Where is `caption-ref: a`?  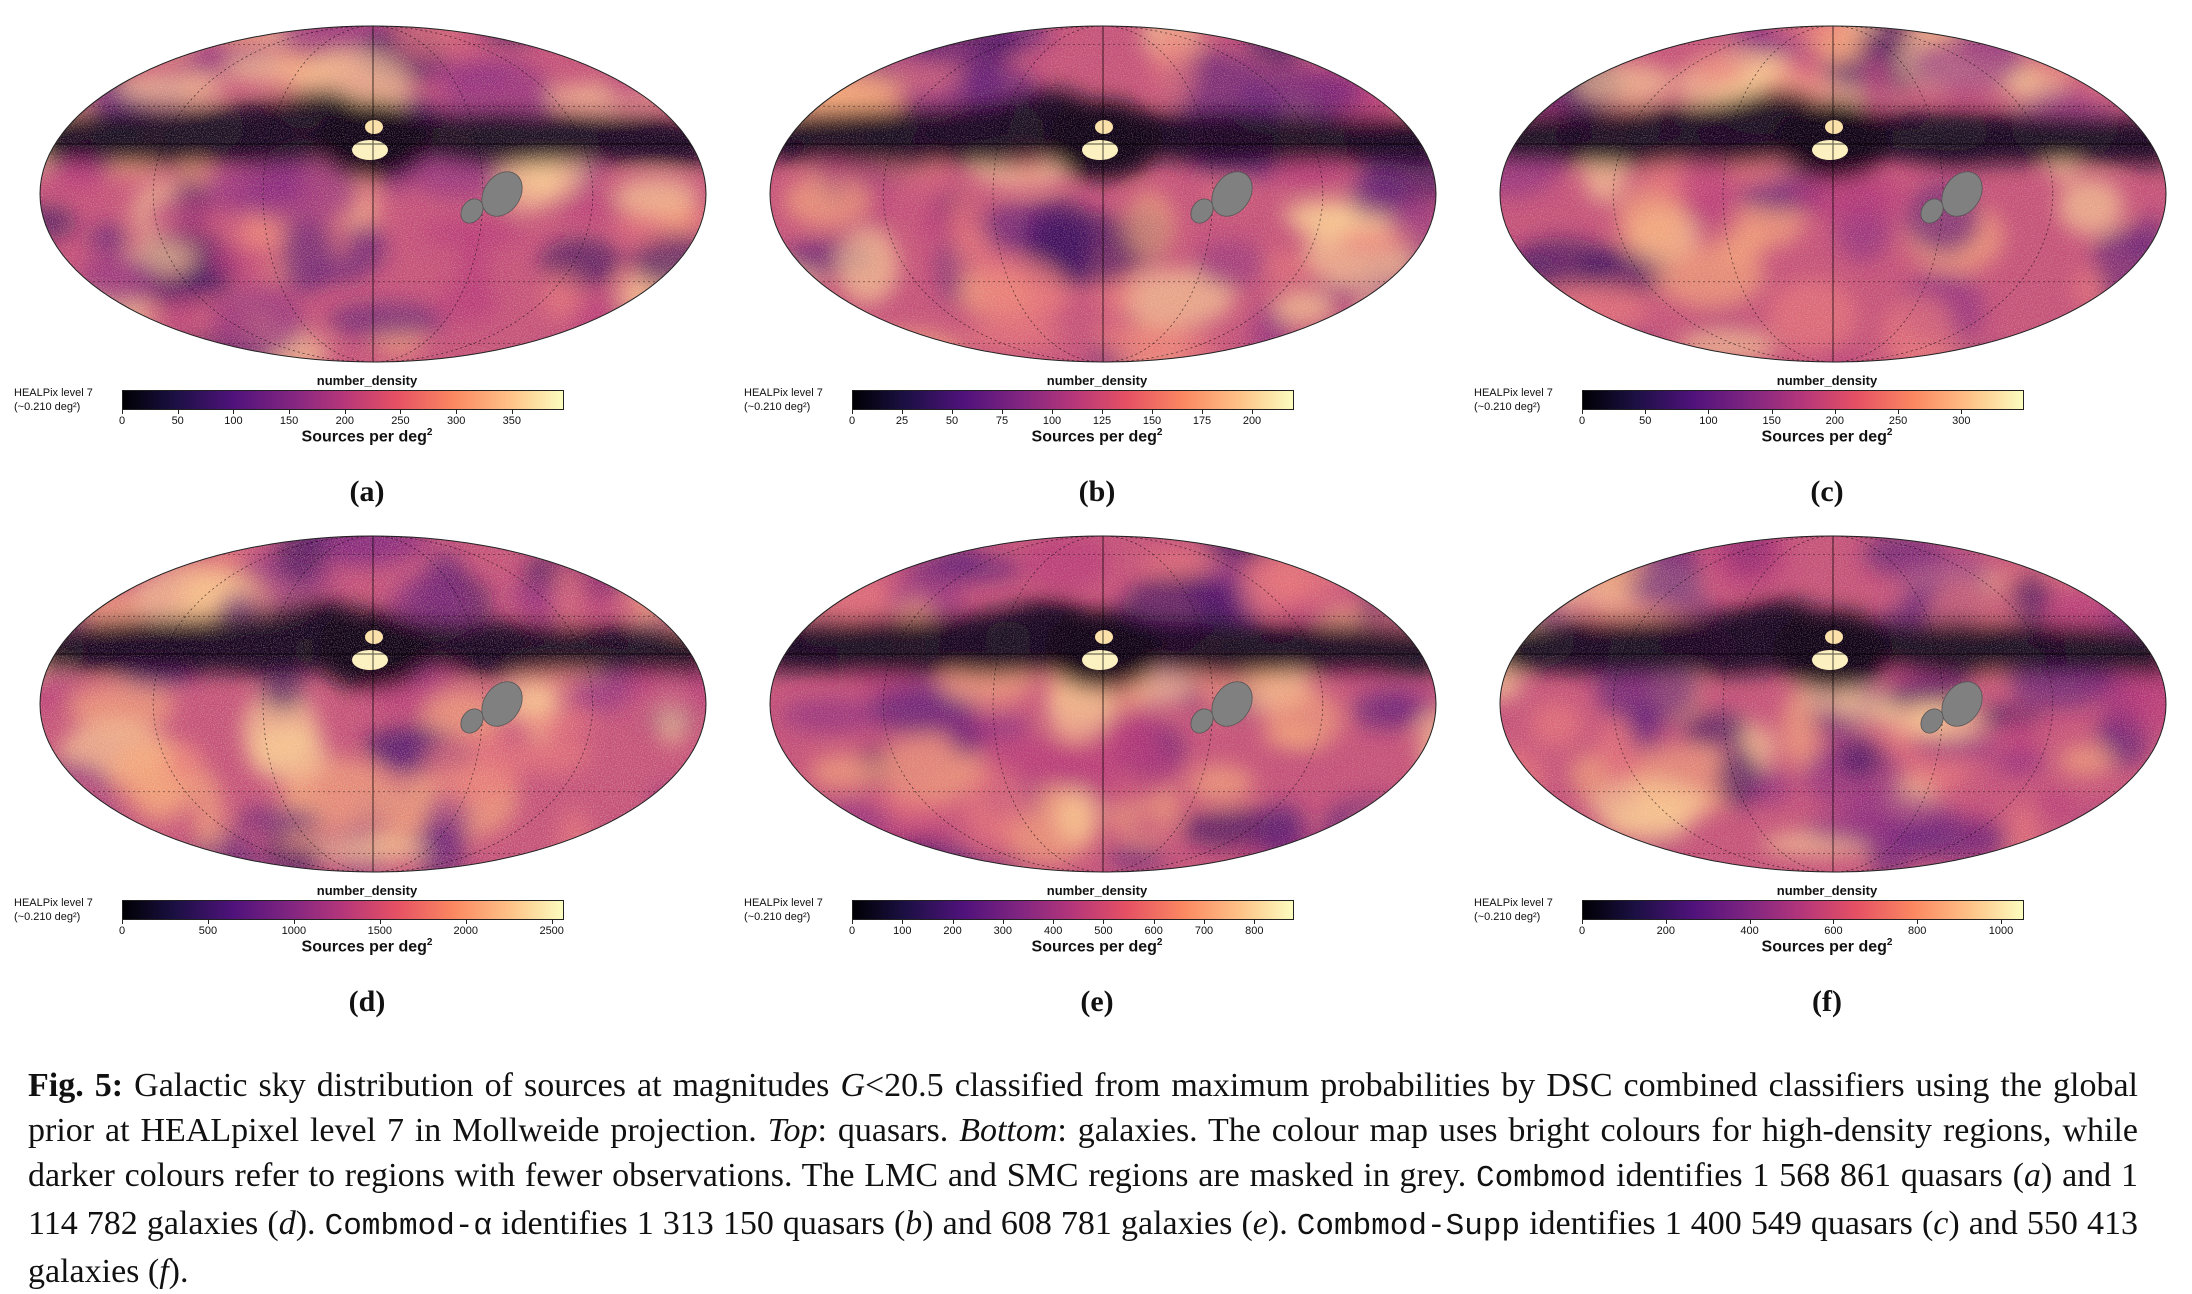
caption-ref: a is located at coordinates (2032, 1175).